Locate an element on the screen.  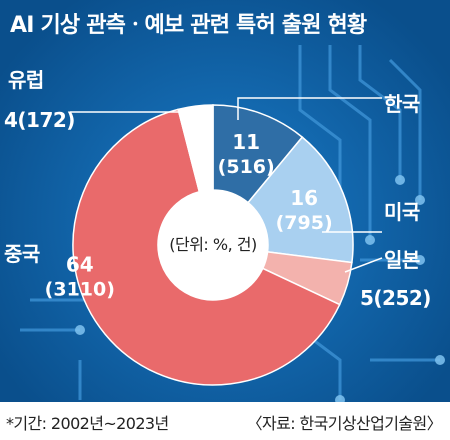
label-europe: 유럽 is located at coordinates (26, 80).